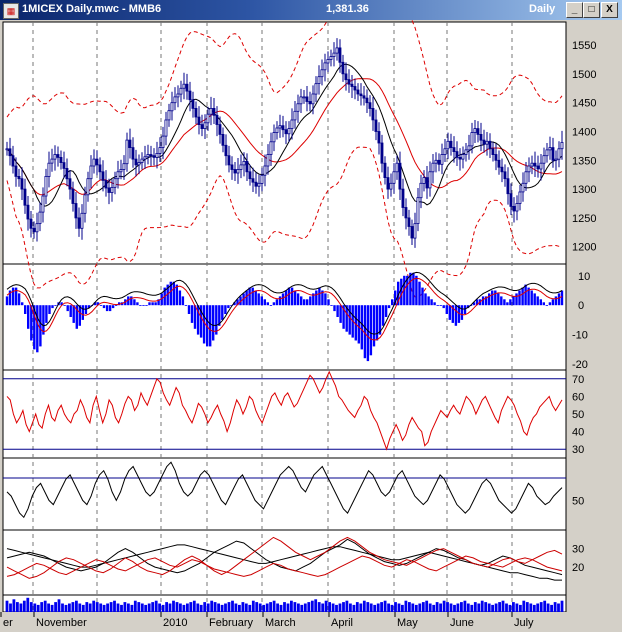 The height and width of the screenshot is (632, 622). I want to click on price-tick-label: 1350, so click(584, 161).